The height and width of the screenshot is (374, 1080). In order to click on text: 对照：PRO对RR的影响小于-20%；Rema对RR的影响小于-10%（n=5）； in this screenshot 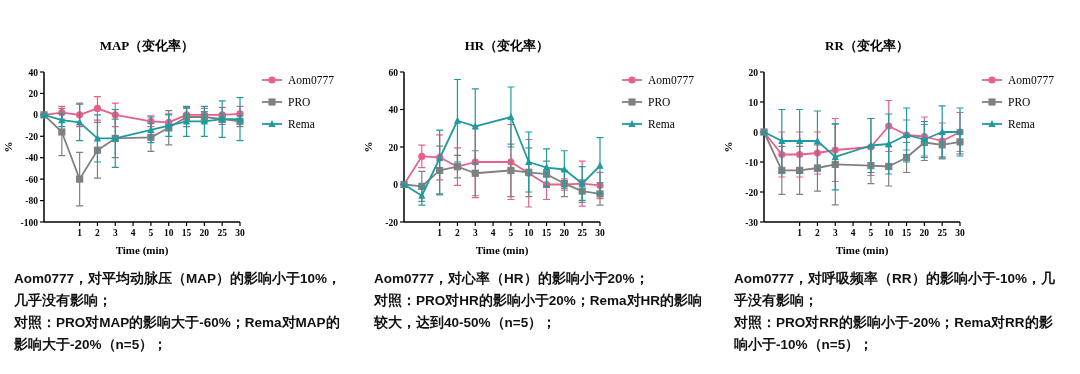, I will do `click(894, 334)`.